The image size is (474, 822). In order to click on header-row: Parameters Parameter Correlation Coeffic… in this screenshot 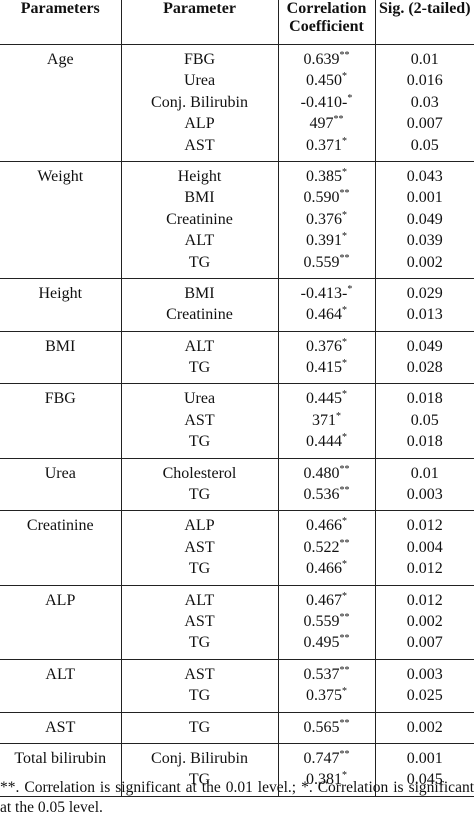, I will do `click(237, 22)`.